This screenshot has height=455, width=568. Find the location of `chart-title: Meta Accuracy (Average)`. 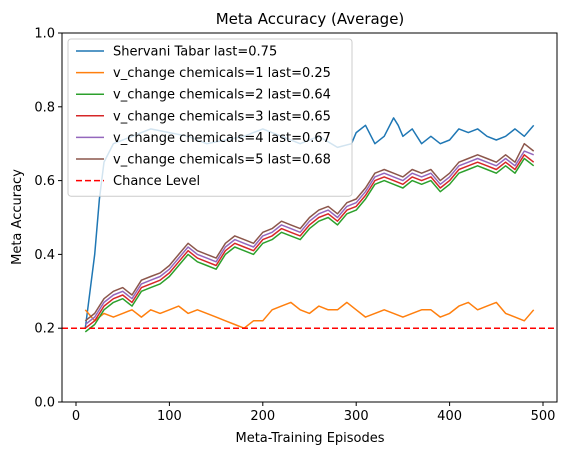

chart-title: Meta Accuracy (Average) is located at coordinates (310, 19).